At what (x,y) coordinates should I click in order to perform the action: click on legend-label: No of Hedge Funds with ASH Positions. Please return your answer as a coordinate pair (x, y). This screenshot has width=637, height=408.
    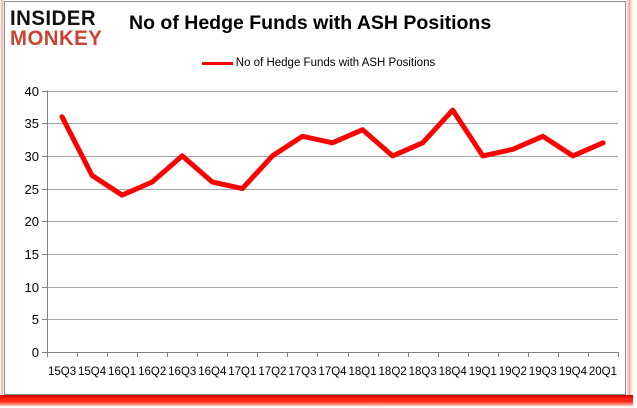
    Looking at the image, I should click on (335, 63).